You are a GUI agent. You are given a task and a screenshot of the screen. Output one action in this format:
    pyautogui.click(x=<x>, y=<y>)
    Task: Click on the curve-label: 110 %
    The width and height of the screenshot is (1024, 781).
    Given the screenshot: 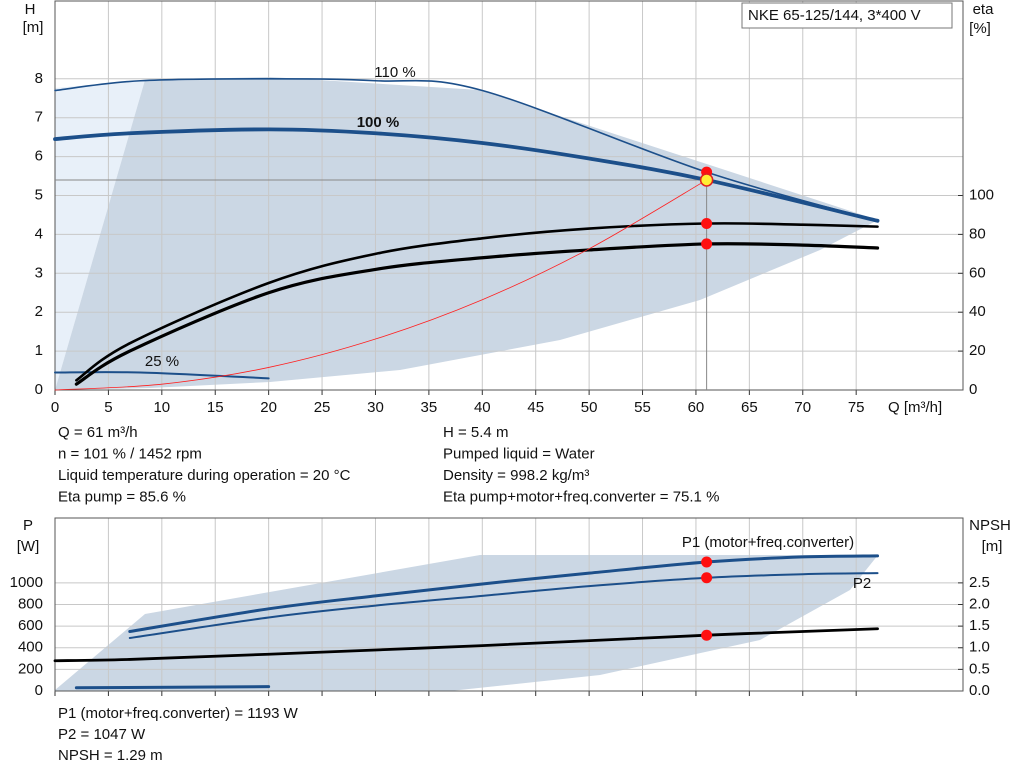 What is the action you would take?
    pyautogui.click(x=394, y=72)
    